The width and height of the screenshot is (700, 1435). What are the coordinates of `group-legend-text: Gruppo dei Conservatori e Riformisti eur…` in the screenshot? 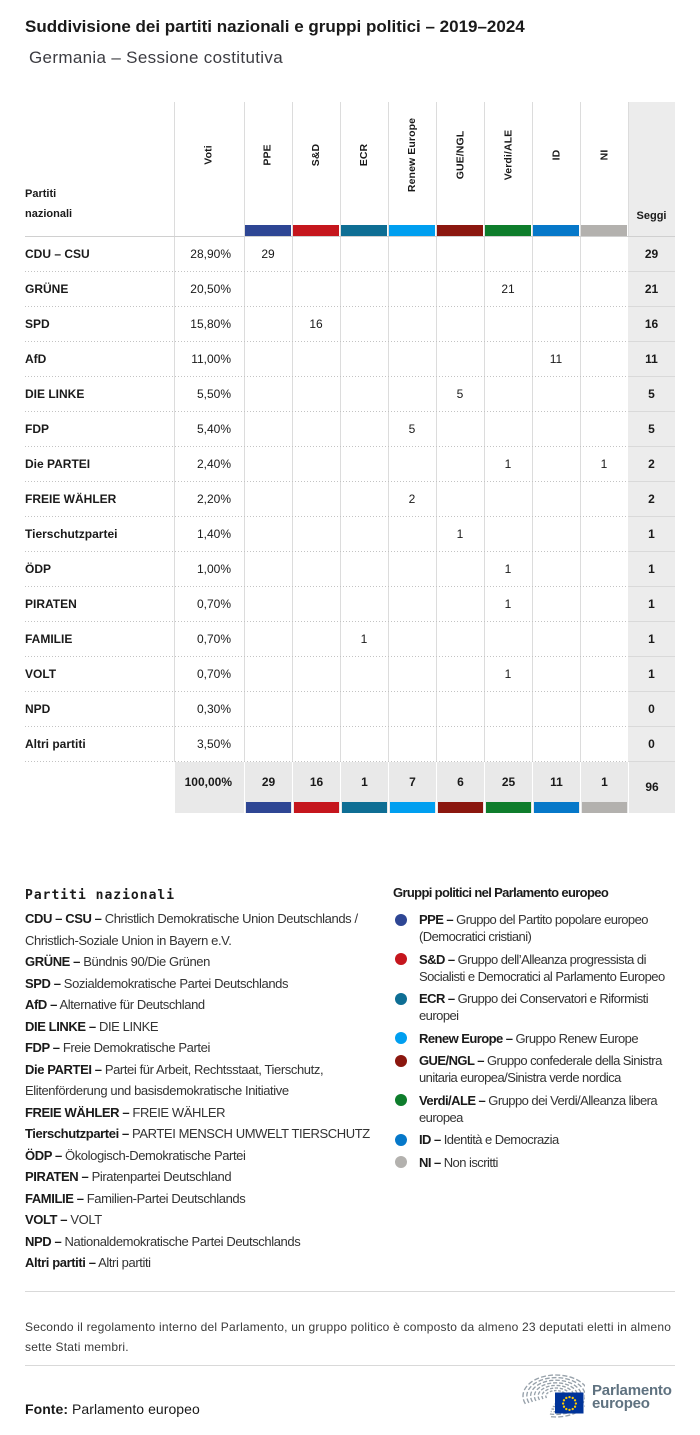 It's located at (534, 1007).